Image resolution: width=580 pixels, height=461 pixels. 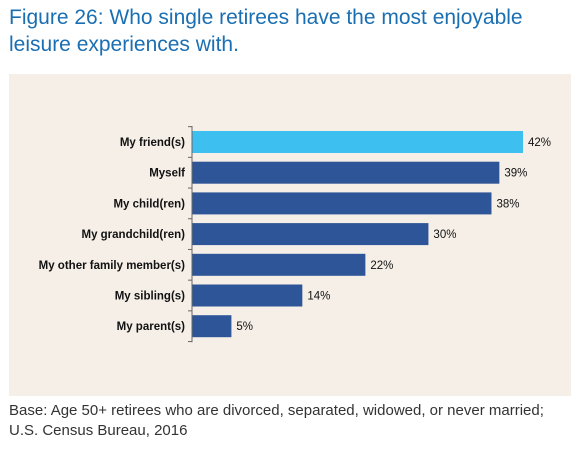 I want to click on category-label-5: My other family member(s), so click(x=112, y=266).